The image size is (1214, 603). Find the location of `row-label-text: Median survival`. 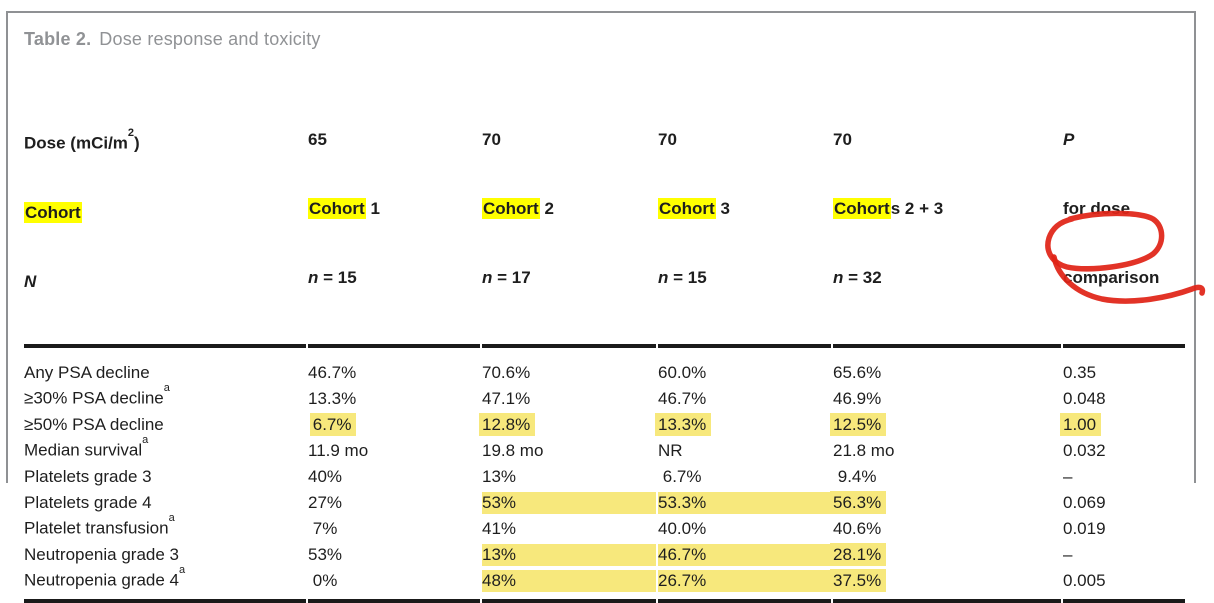

row-label-text: Median survival is located at coordinates (83, 450).